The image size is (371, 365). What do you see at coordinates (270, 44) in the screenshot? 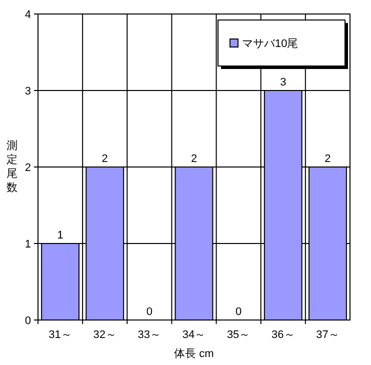
I see `legend-label: マサバ10尾` at bounding box center [270, 44].